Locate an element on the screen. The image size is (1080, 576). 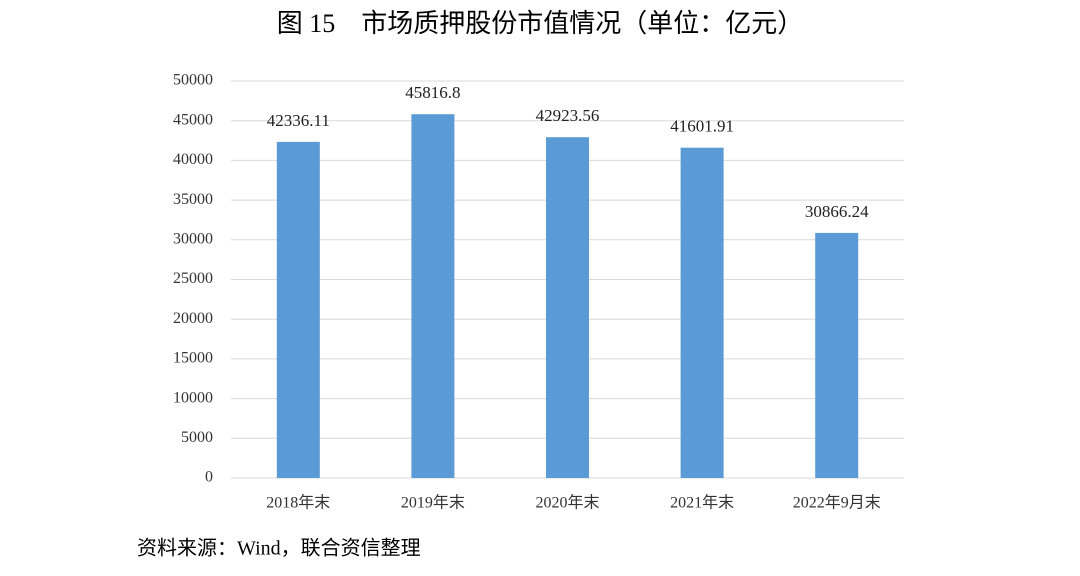
y-tick-label: 35000 is located at coordinates (193, 199).